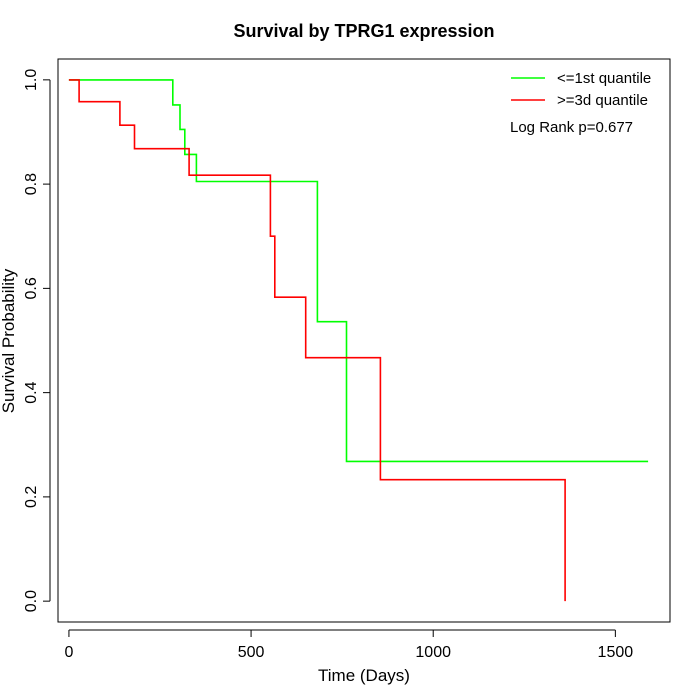 The height and width of the screenshot is (700, 700). Describe the element at coordinates (31, 497) in the screenshot. I see `y-tick-label: 0.2` at that location.